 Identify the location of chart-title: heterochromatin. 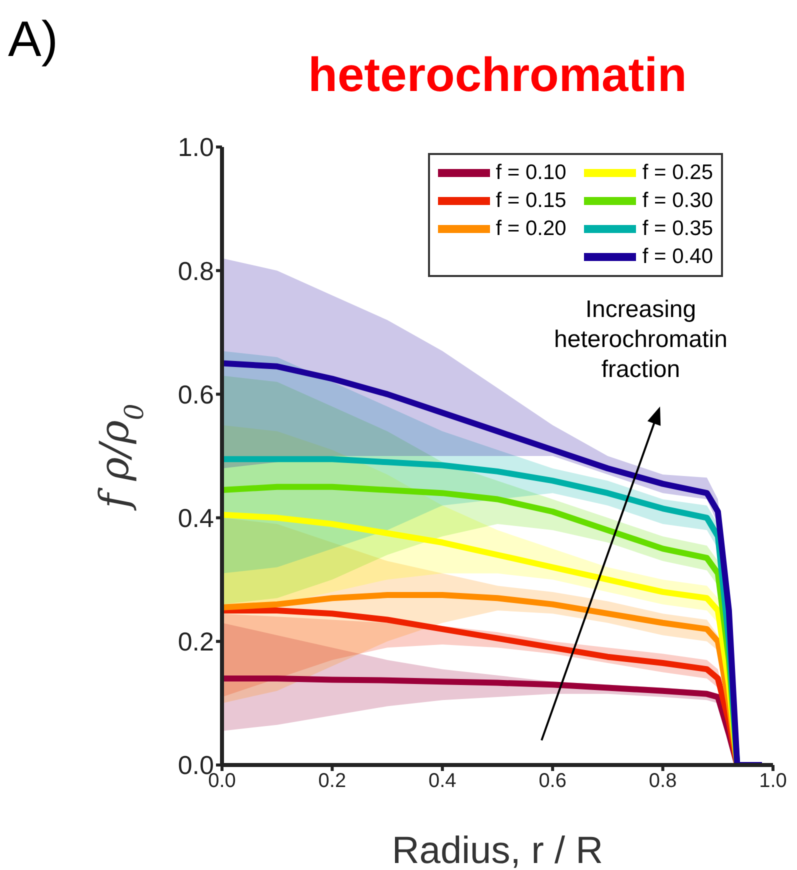
(497, 75).